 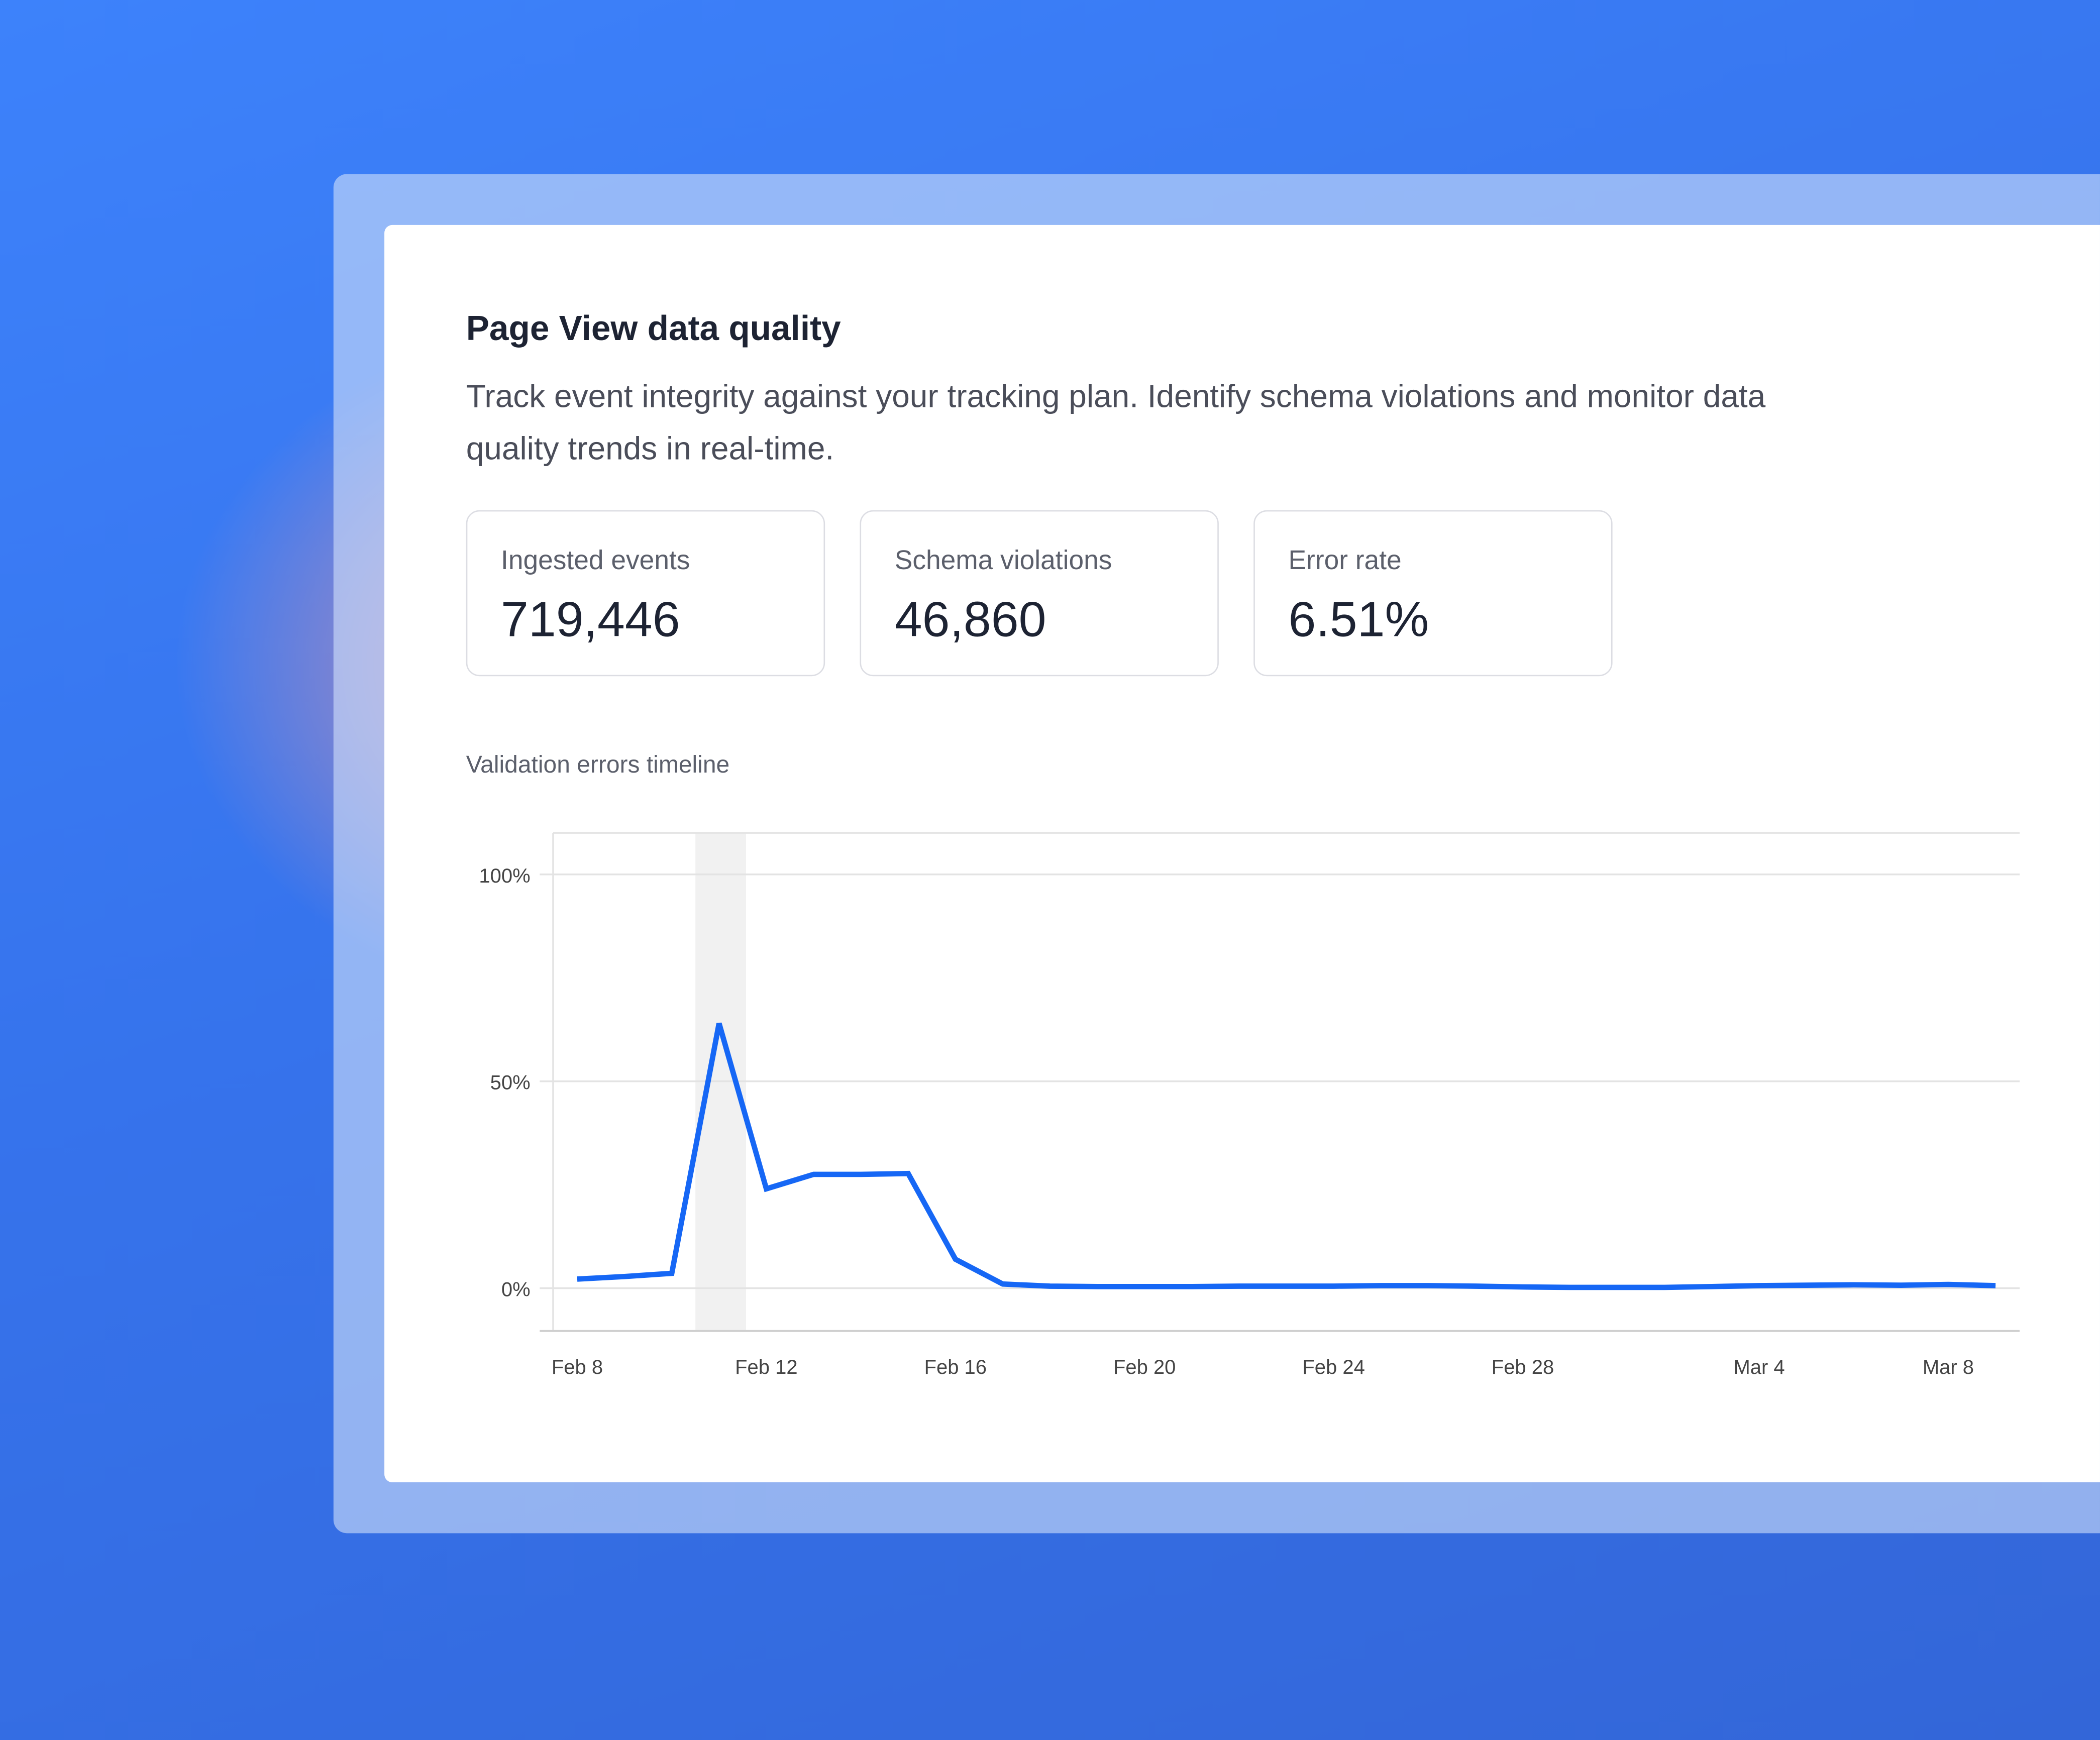 What do you see at coordinates (1345, 561) in the screenshot?
I see `stat-label: Error rate` at bounding box center [1345, 561].